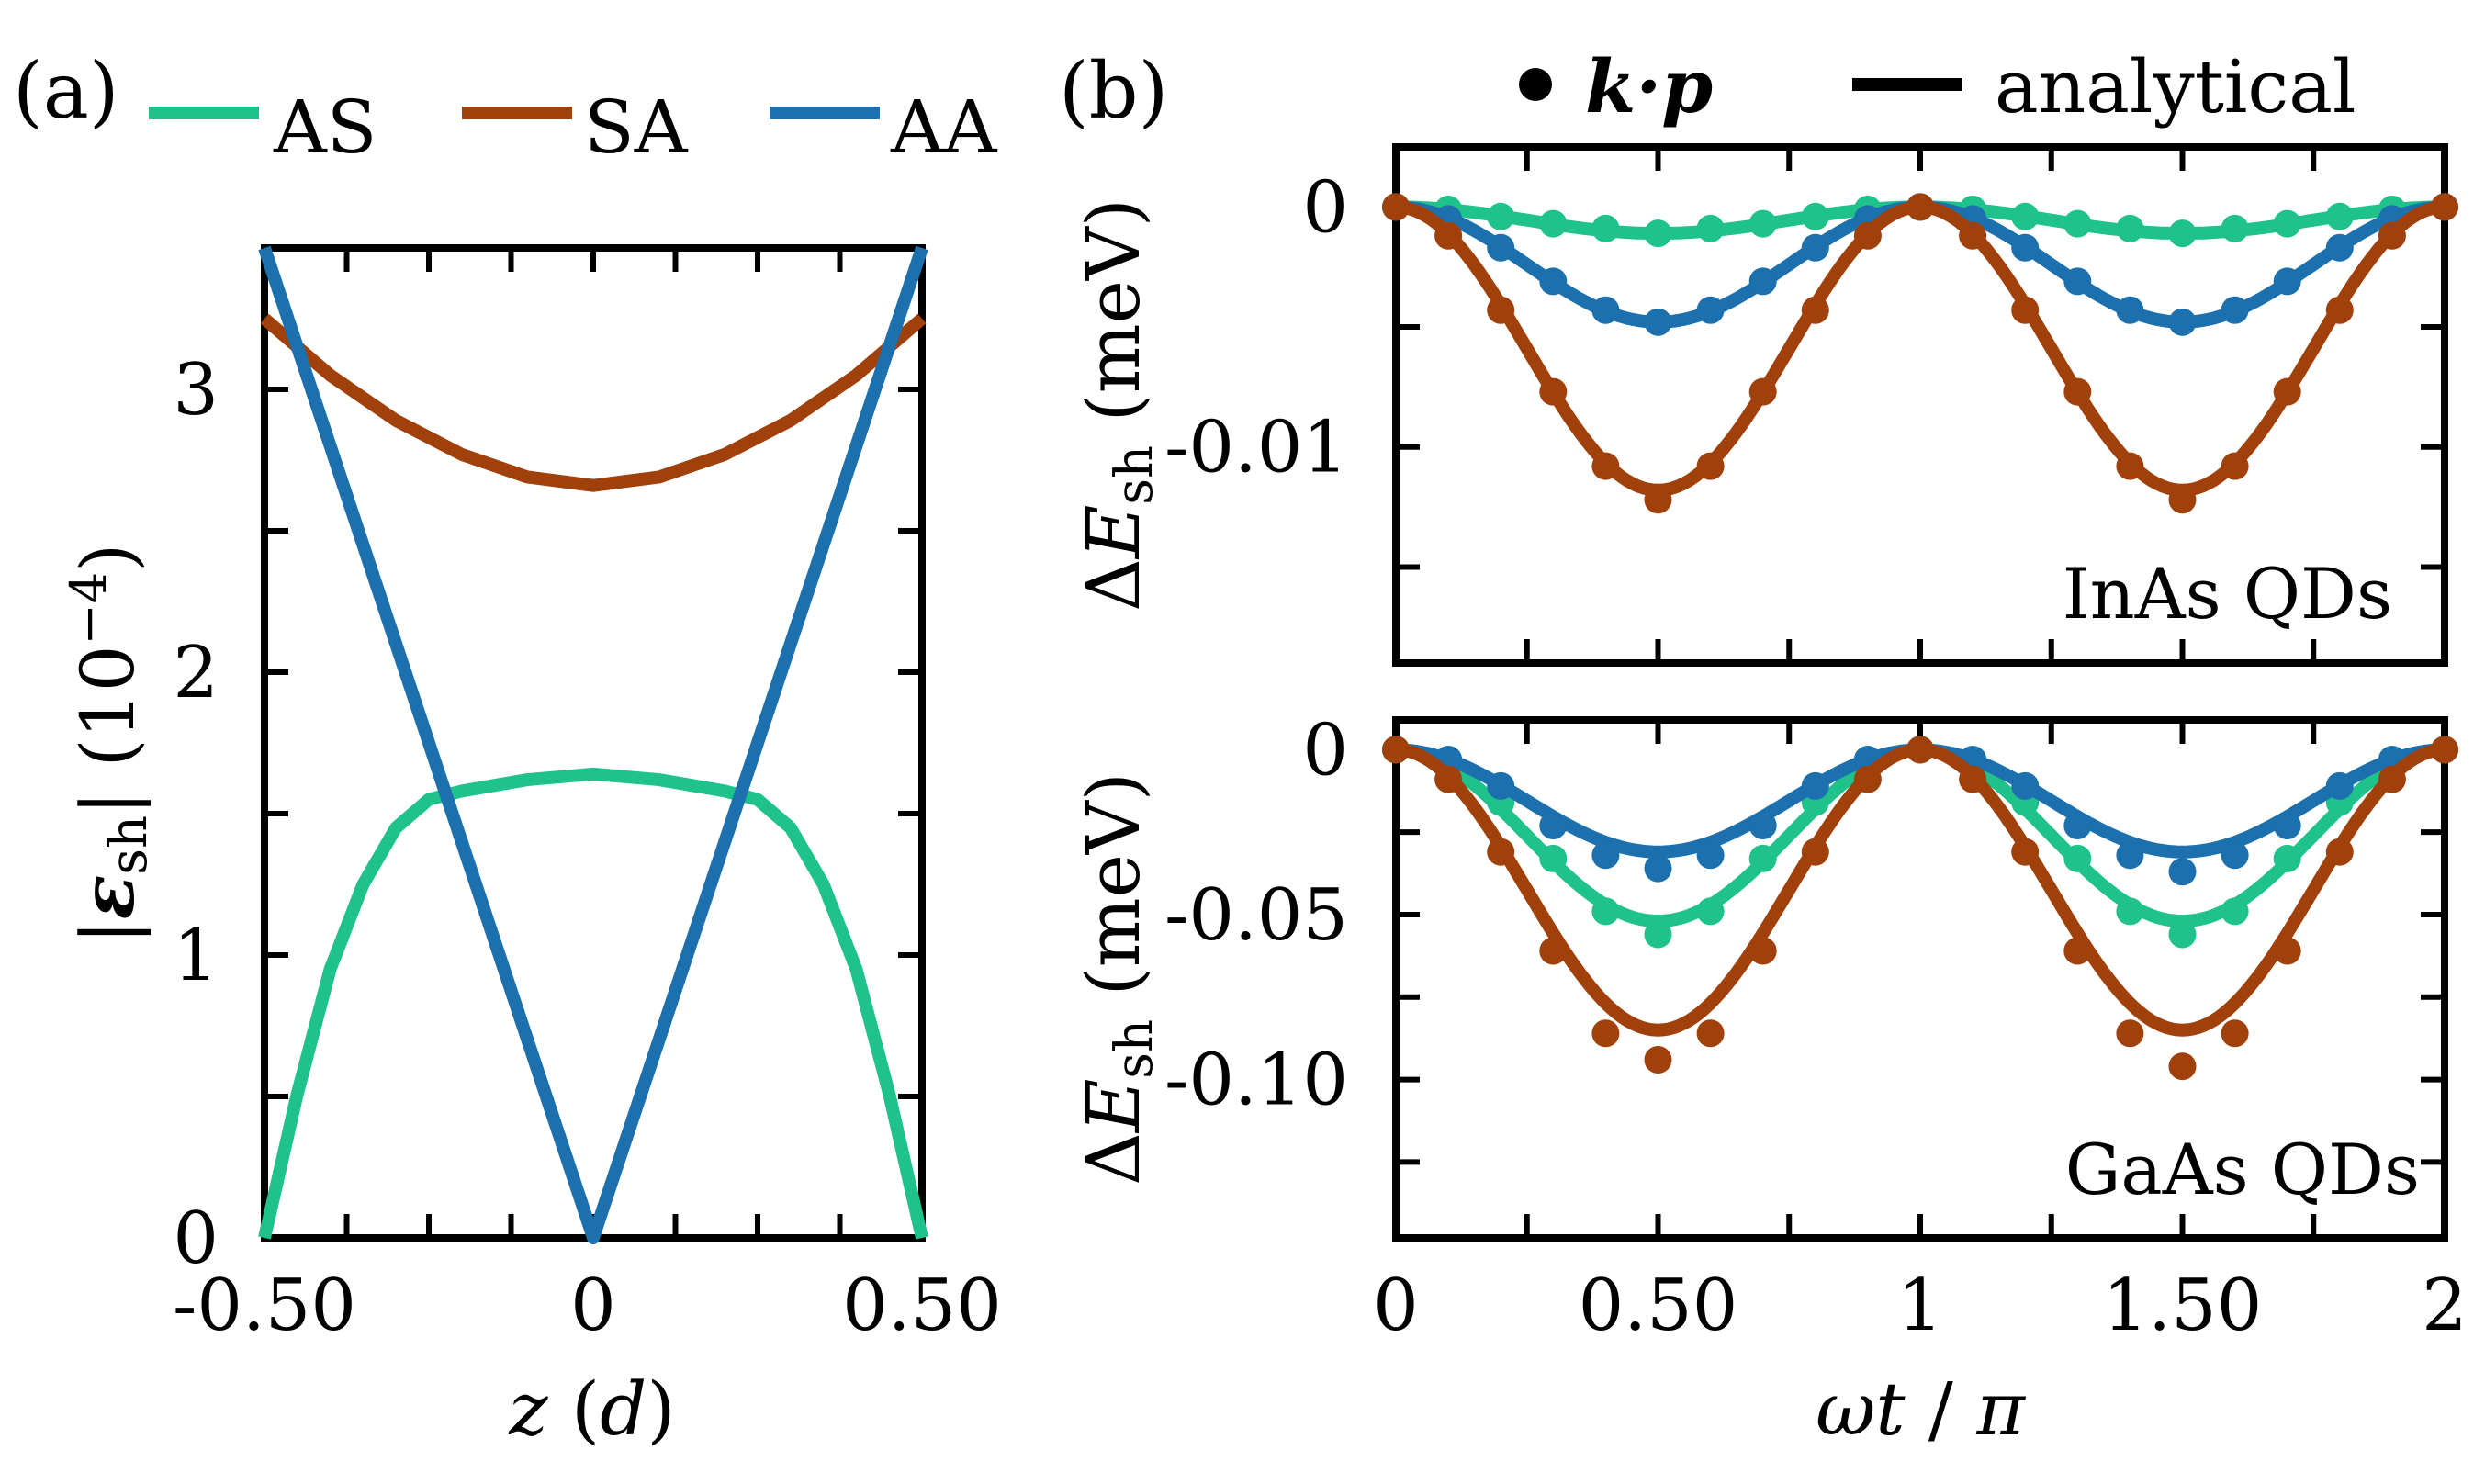 This screenshot has width=2485, height=1484. I want to click on ylabel-a-unit-close: ), so click(108, 558).